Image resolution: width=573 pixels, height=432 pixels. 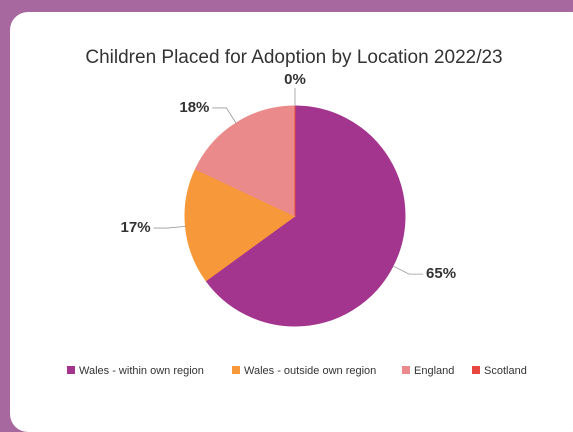 What do you see at coordinates (434, 371) in the screenshot?
I see `legend-label: England` at bounding box center [434, 371].